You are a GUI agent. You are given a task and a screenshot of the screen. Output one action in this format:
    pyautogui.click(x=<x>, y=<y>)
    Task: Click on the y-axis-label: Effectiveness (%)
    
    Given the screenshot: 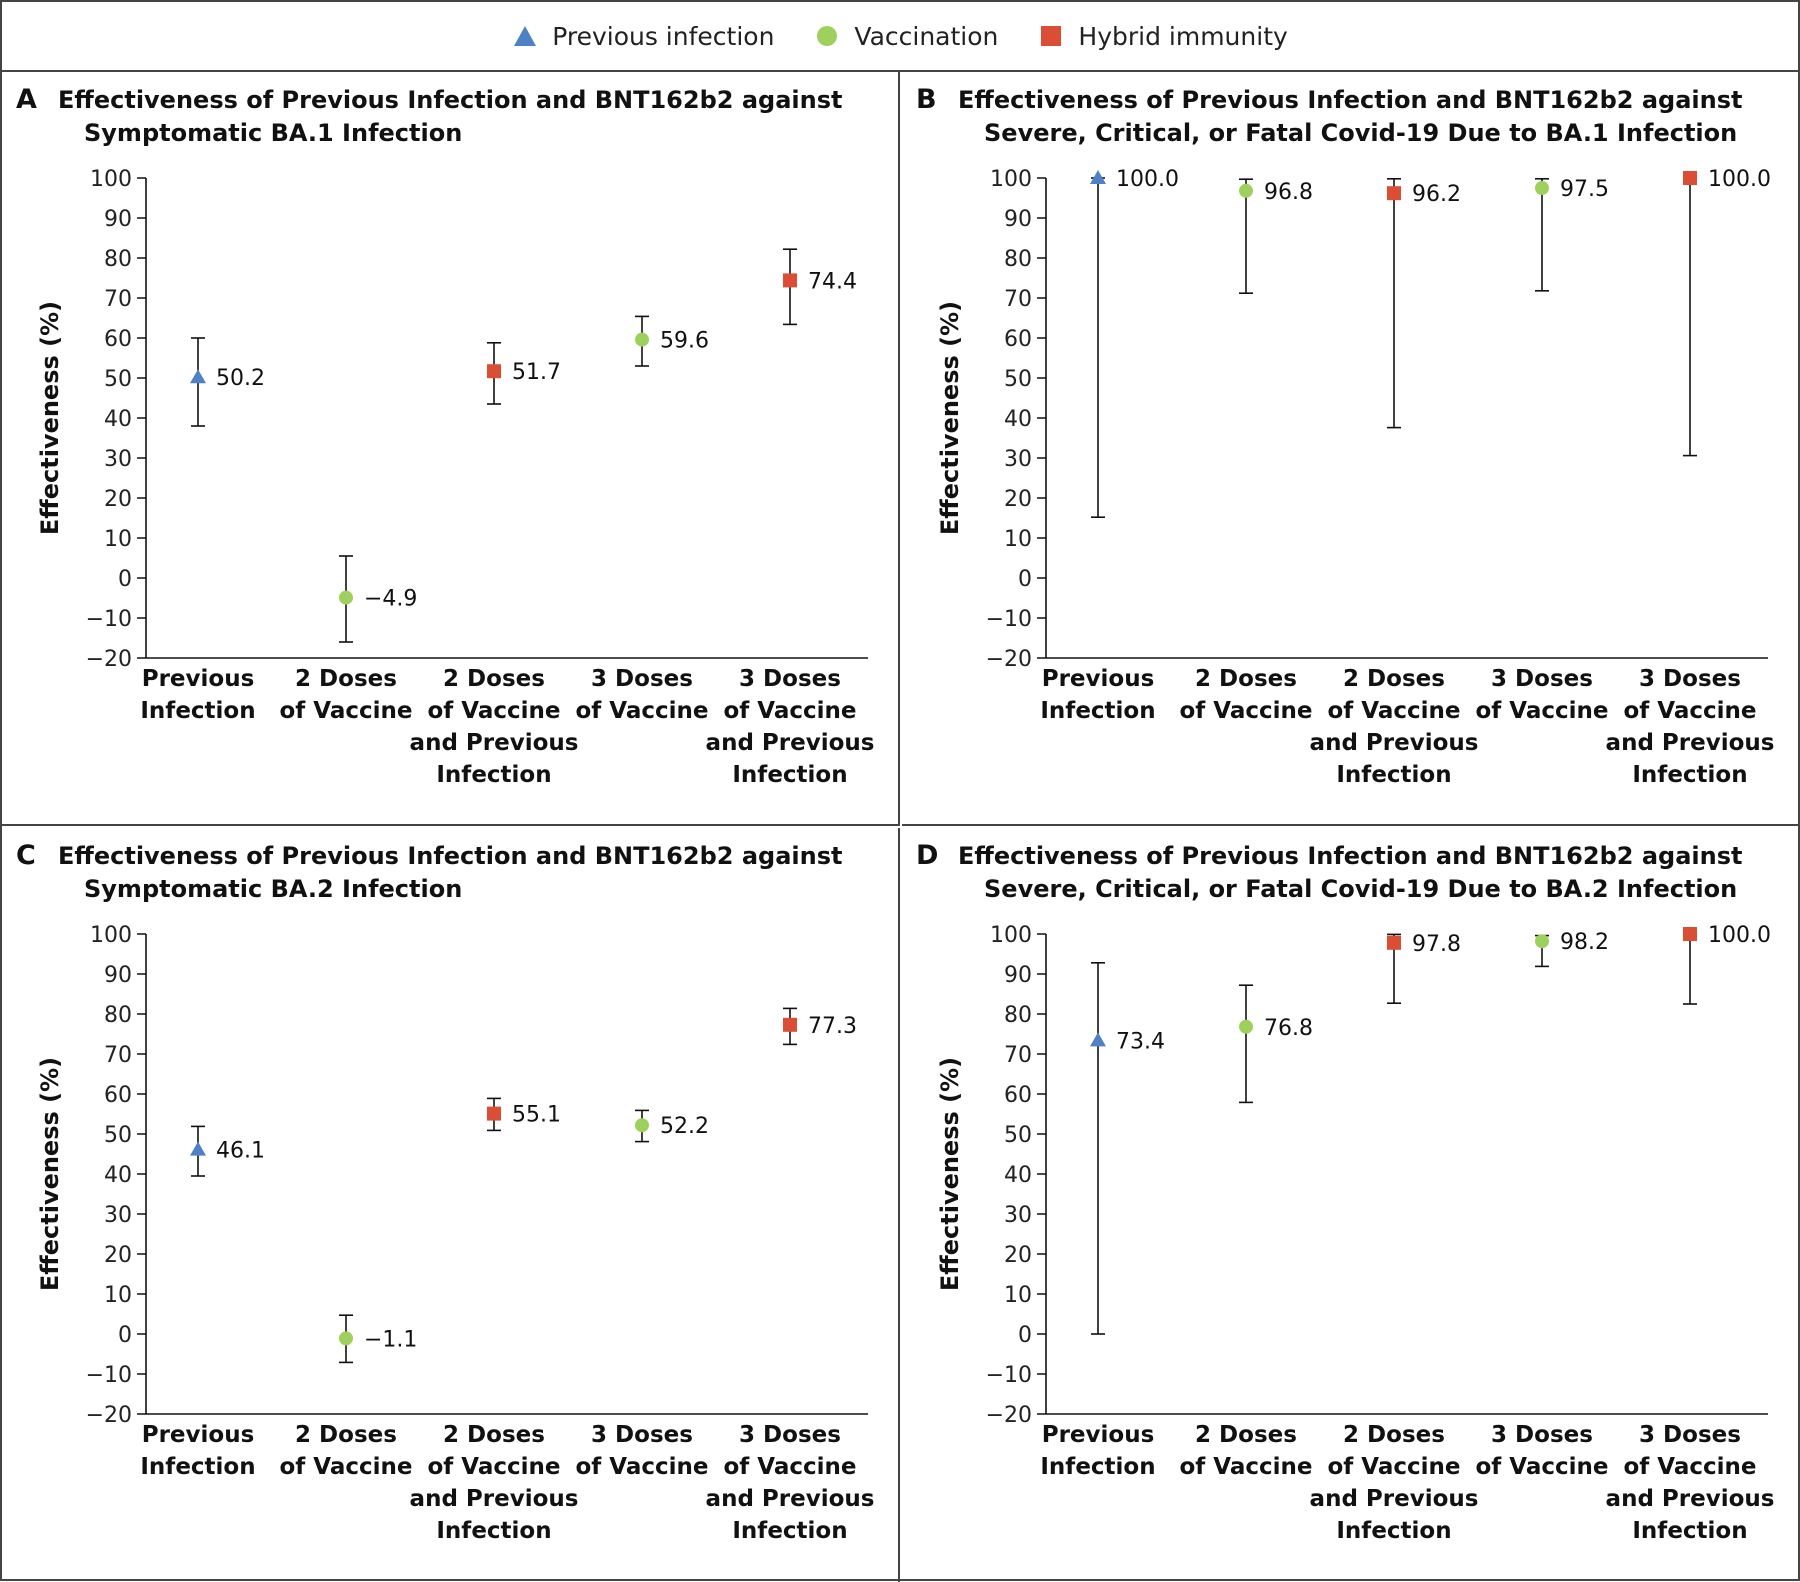 What is the action you would take?
    pyautogui.click(x=50, y=418)
    